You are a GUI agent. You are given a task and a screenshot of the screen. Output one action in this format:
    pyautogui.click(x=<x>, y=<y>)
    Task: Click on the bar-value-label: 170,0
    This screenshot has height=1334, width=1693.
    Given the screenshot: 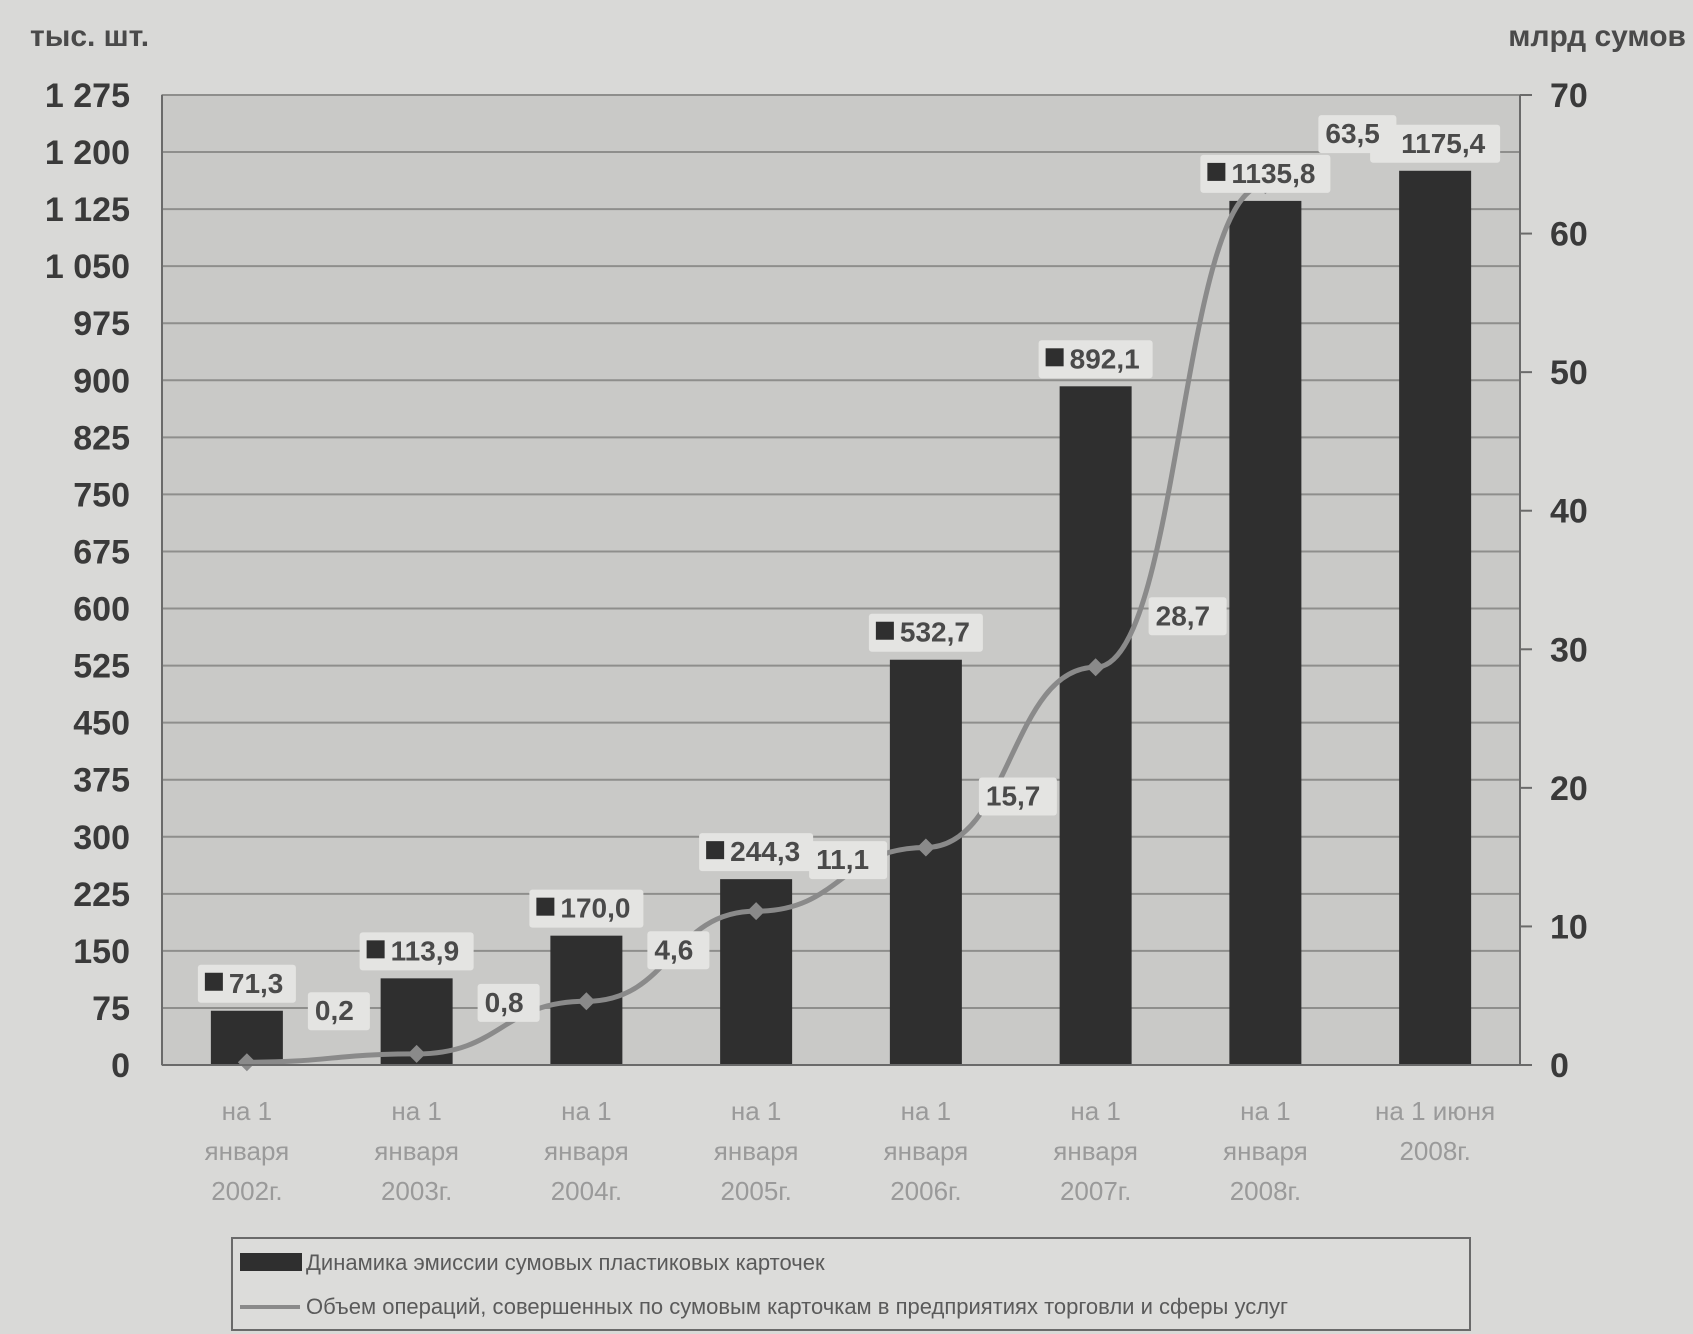 What is the action you would take?
    pyautogui.click(x=586, y=908)
    